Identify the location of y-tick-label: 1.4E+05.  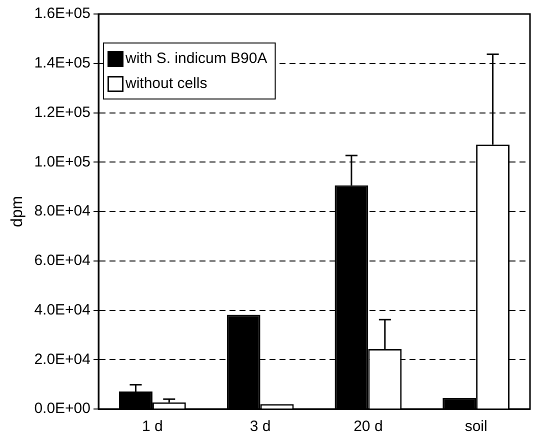
(62, 63).